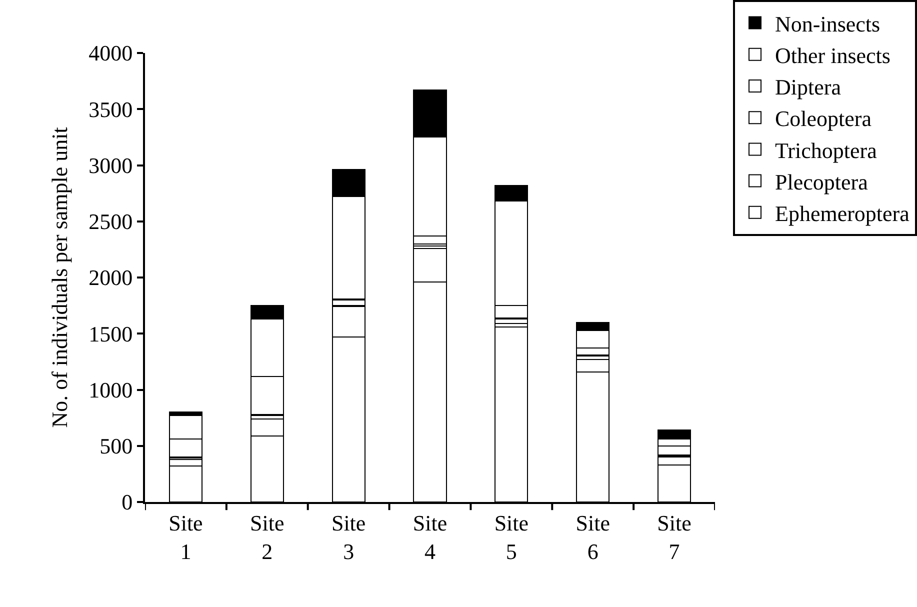 The image size is (917, 607). What do you see at coordinates (110, 53) in the screenshot?
I see `y-tick-label: 4000` at bounding box center [110, 53].